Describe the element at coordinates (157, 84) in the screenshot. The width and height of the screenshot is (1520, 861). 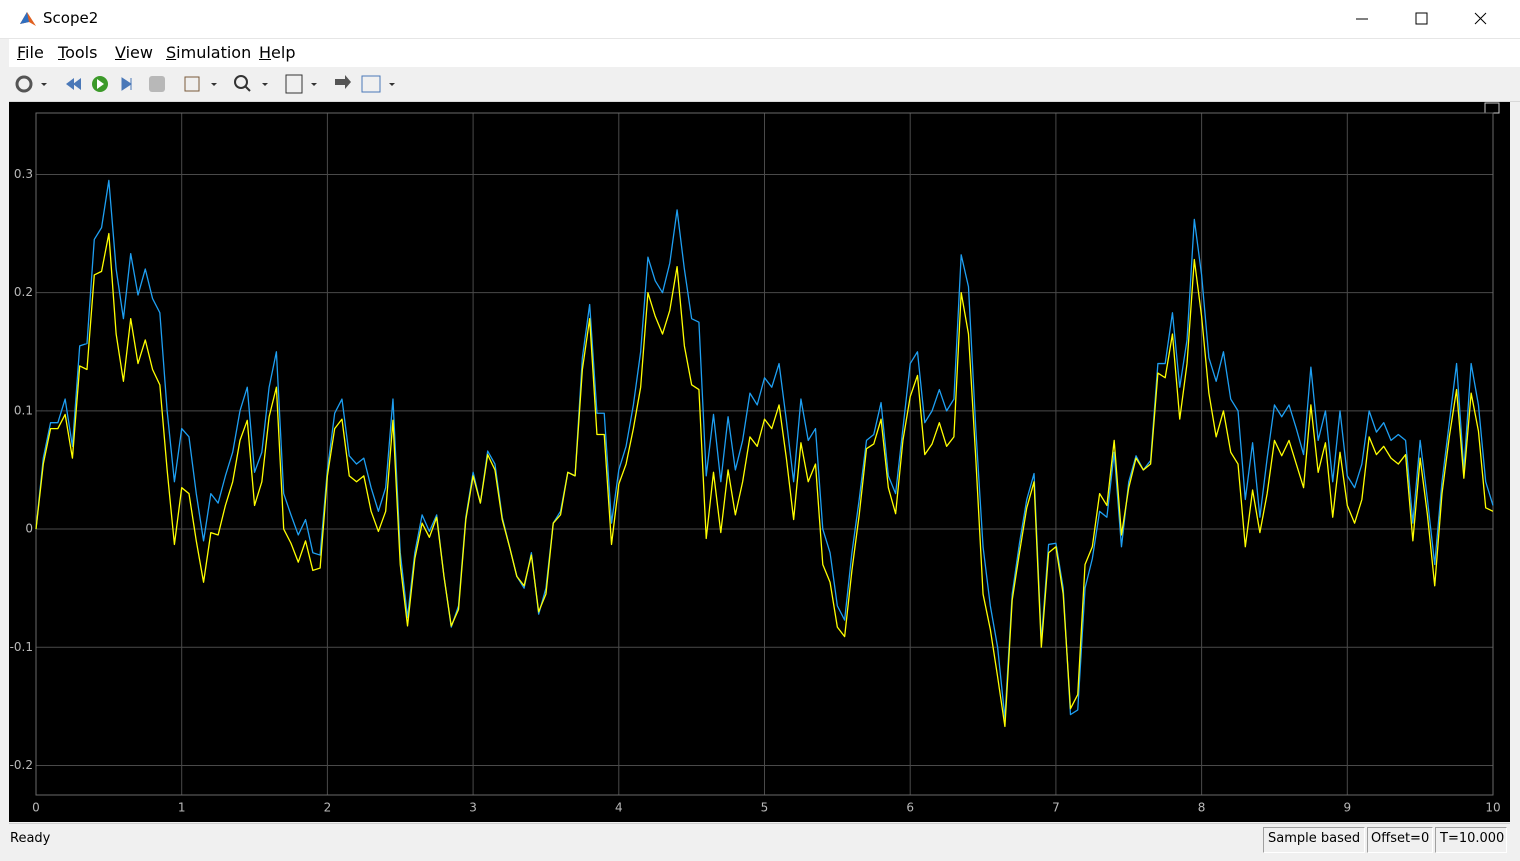
I see `stop-button` at that location.